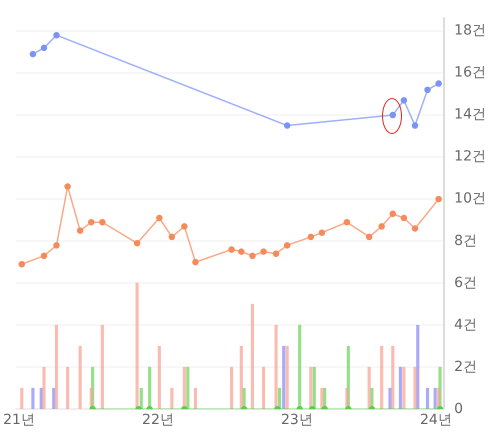 The width and height of the screenshot is (504, 440). What do you see at coordinates (470, 156) in the screenshot?
I see `y-tick-label: 12건` at bounding box center [470, 156].